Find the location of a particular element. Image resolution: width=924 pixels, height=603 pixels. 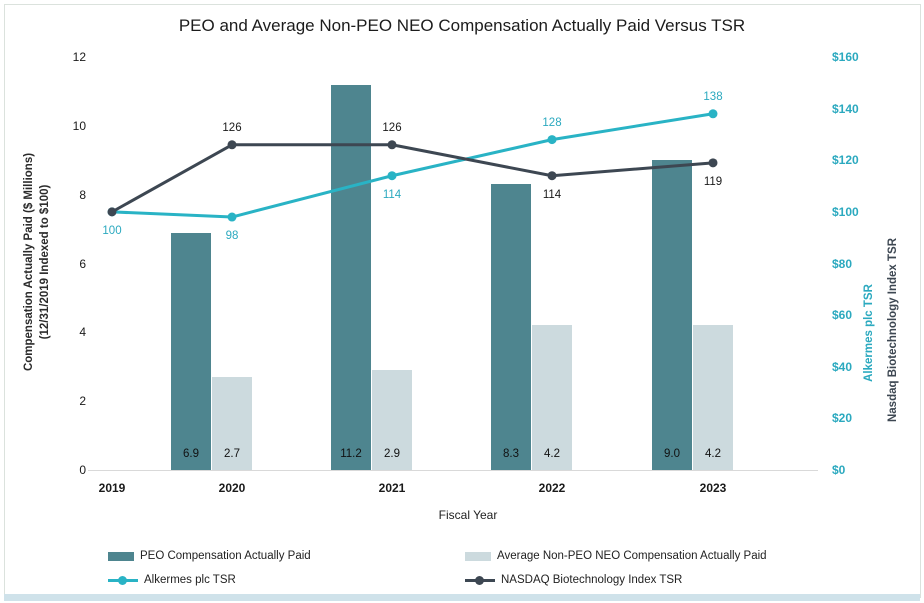

legend-item-1: PEO Compensation Actually Paid is located at coordinates (209, 556).